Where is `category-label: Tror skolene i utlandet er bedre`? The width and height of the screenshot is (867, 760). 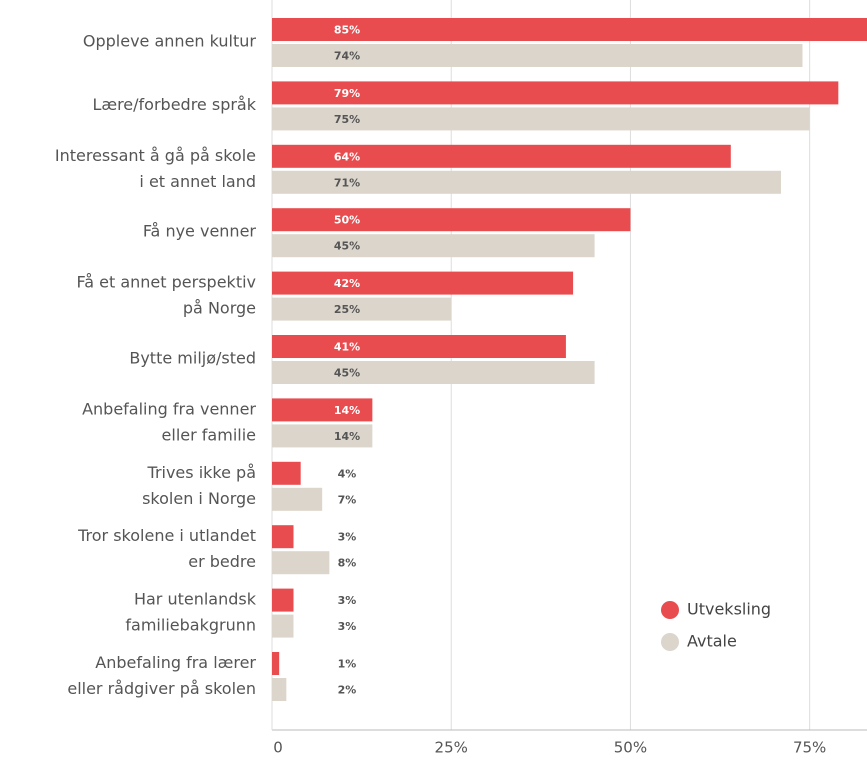 category-label: Tror skolene i utlandet er bedre is located at coordinates (166, 548).